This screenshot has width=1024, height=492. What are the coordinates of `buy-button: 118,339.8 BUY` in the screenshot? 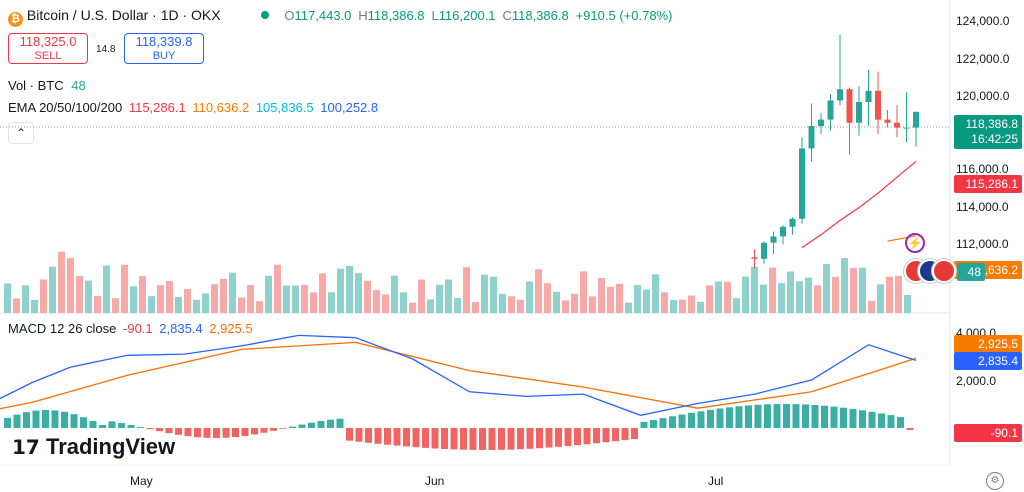 It's located at (164, 48).